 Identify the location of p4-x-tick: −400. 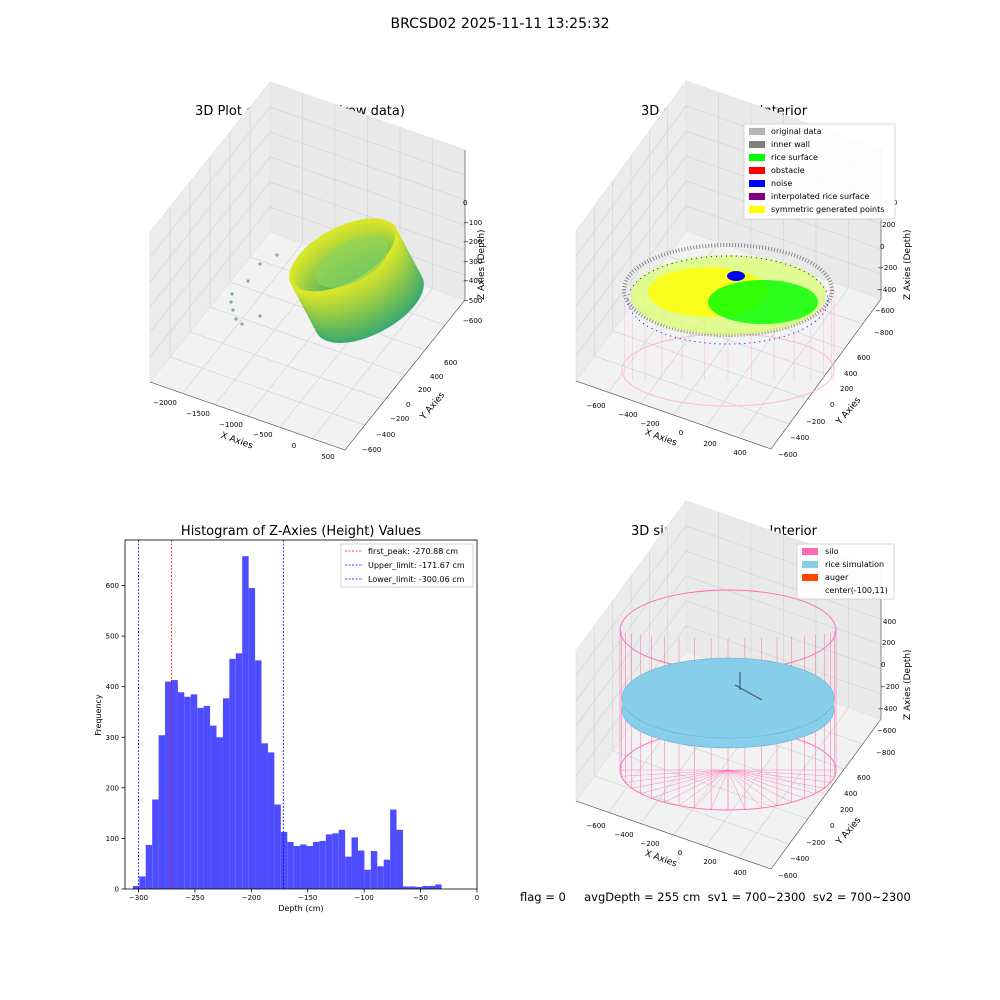
(623, 835).